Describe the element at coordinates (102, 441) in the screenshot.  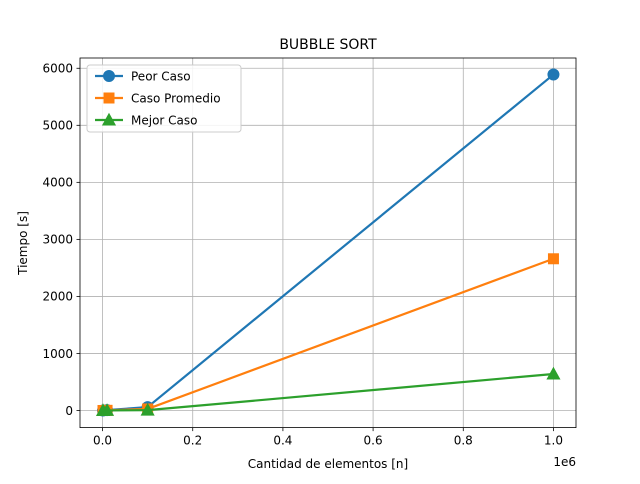
I see `x-tick-label: 0.0` at that location.